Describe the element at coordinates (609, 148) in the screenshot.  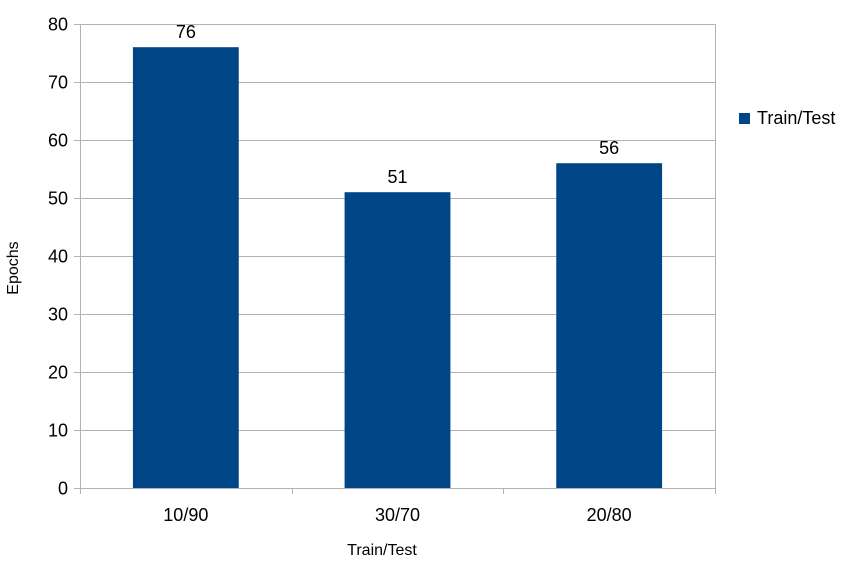
I see `data-label: 56` at that location.